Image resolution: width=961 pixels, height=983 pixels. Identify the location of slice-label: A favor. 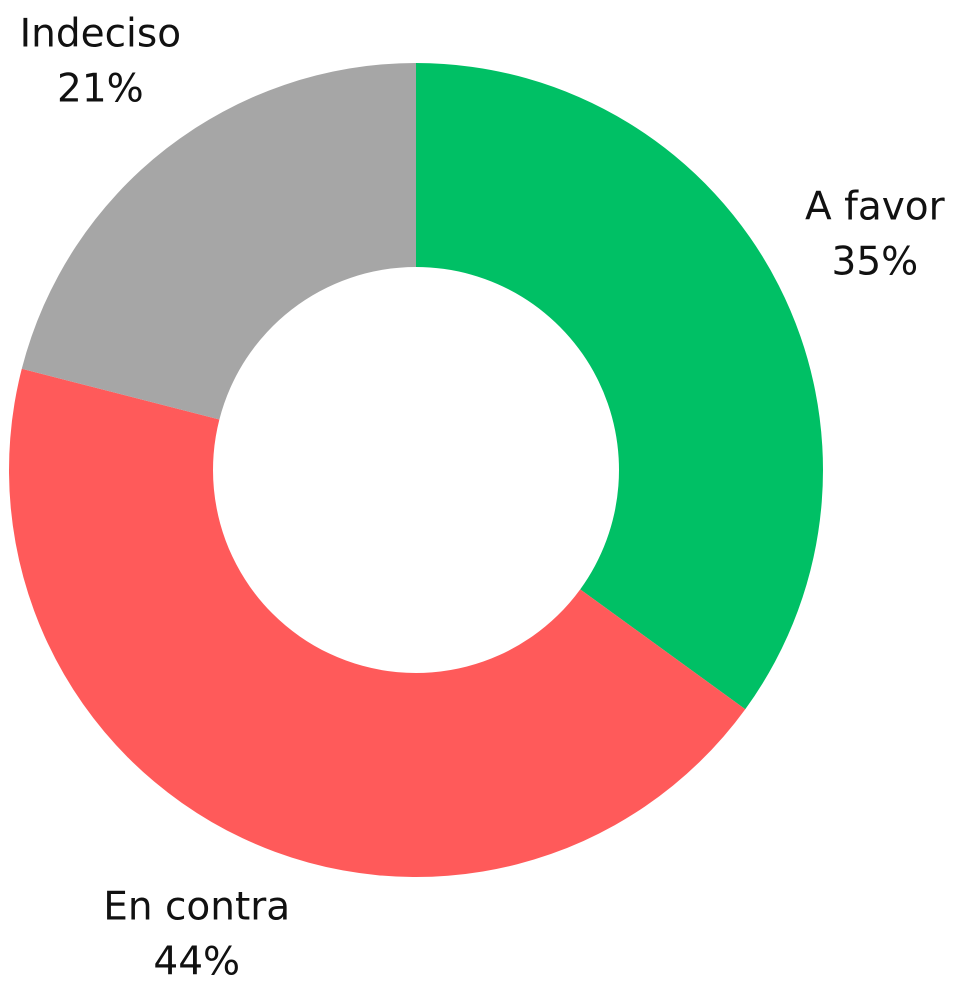
(875, 207).